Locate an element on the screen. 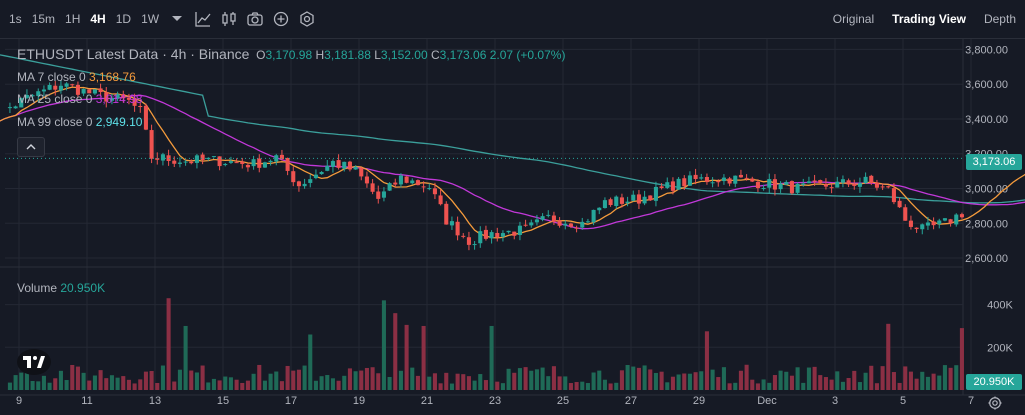 This screenshot has height=415, width=1025. camera-icon is located at coordinates (255, 19).